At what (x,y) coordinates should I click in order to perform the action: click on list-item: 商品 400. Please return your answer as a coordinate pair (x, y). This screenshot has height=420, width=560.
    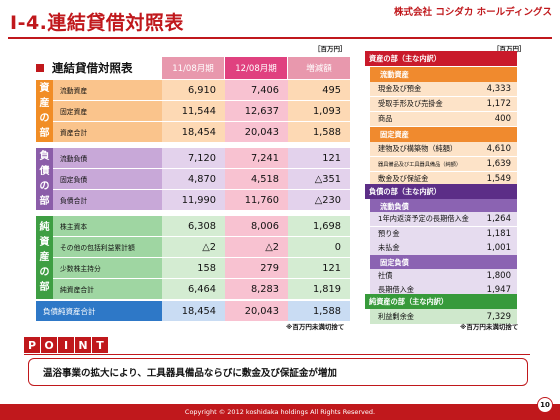
    Looking at the image, I should click on (443, 119).